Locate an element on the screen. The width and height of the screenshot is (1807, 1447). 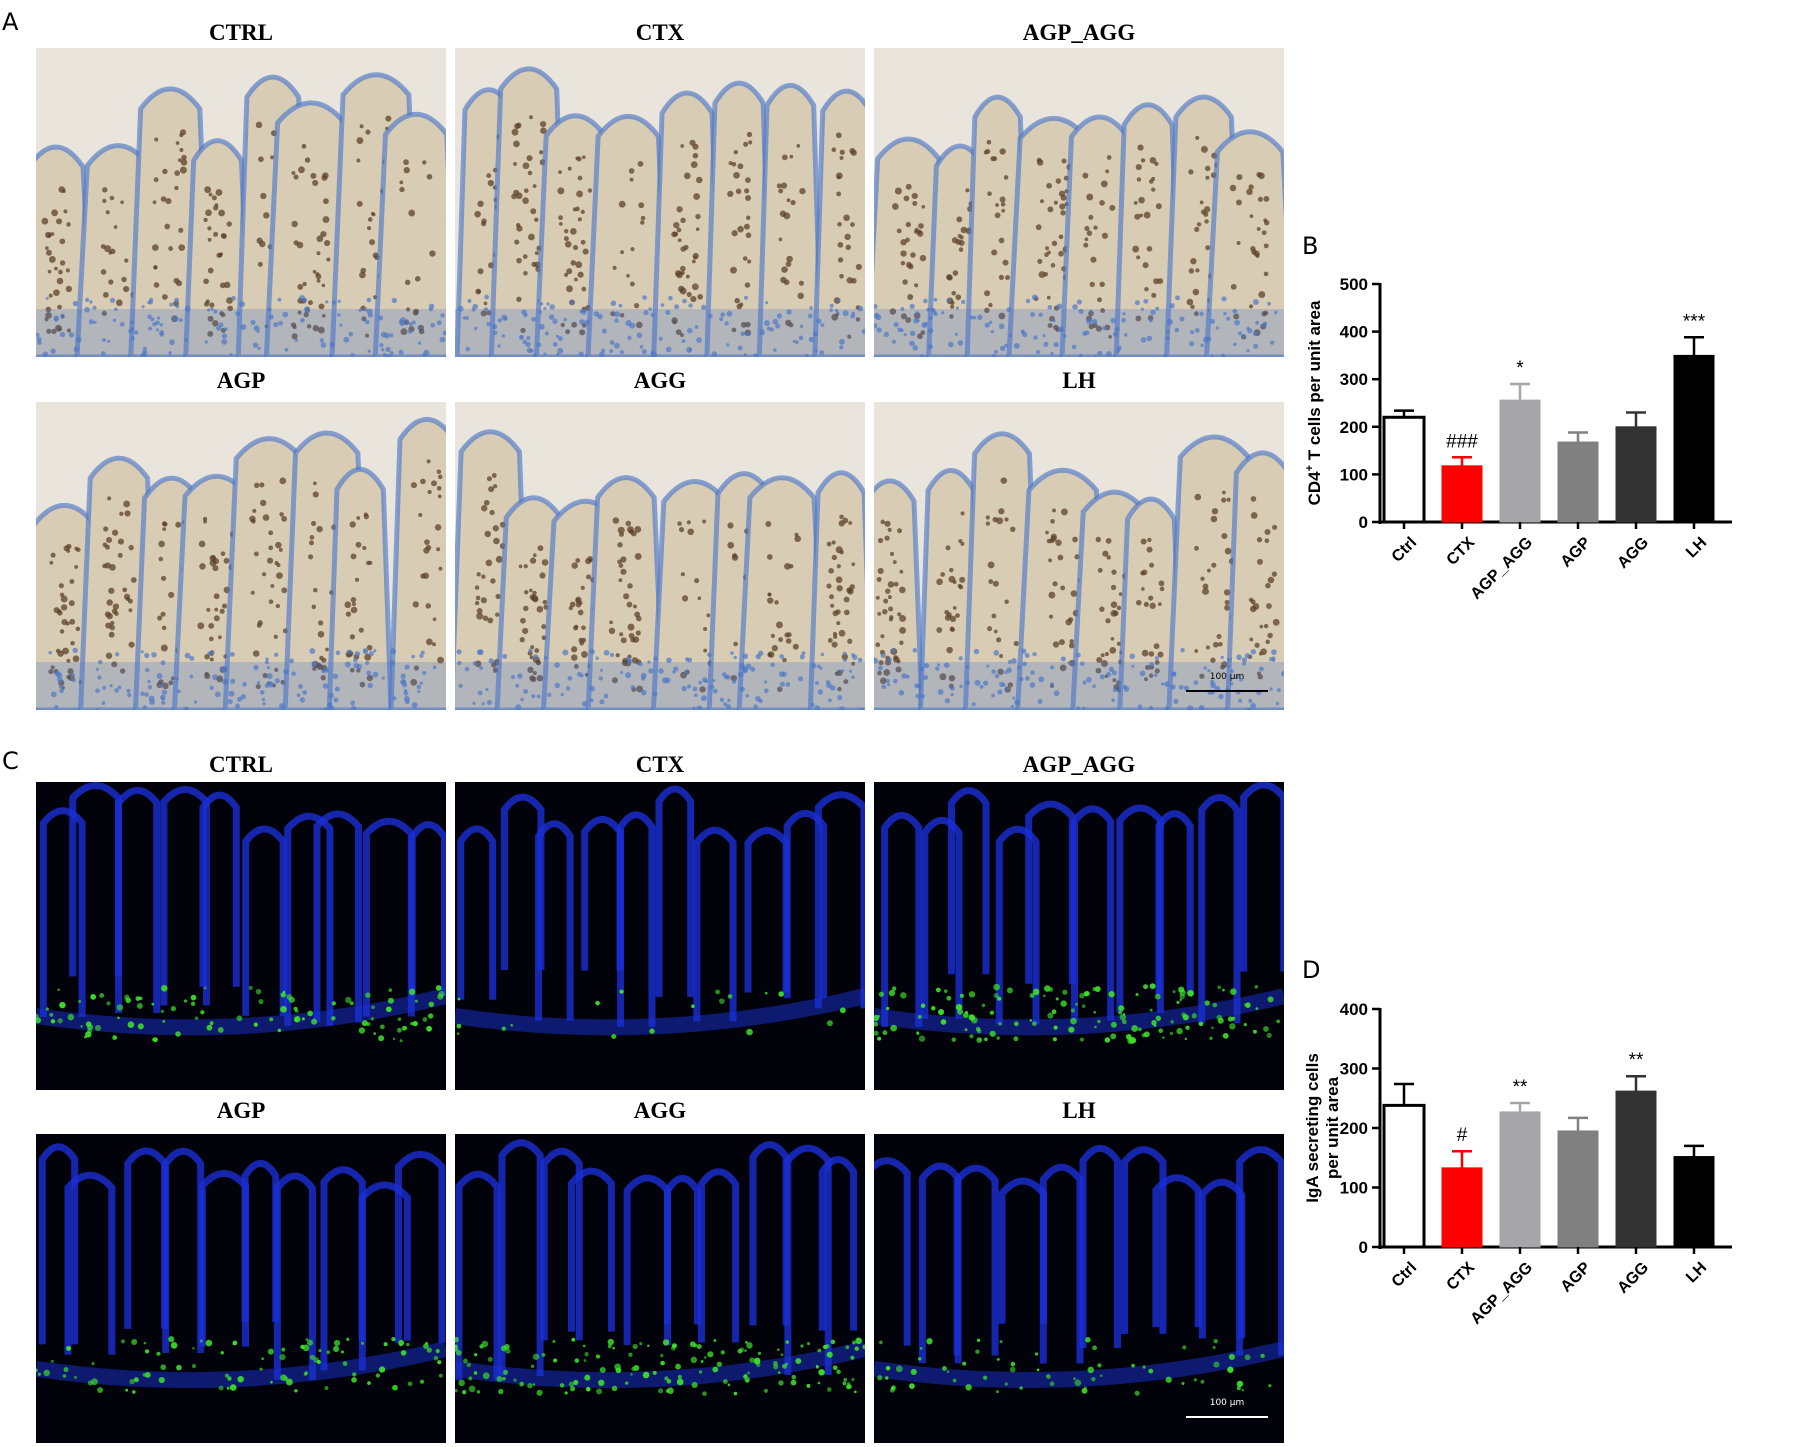
panel-a-title-agg: AGG is located at coordinates (660, 380).